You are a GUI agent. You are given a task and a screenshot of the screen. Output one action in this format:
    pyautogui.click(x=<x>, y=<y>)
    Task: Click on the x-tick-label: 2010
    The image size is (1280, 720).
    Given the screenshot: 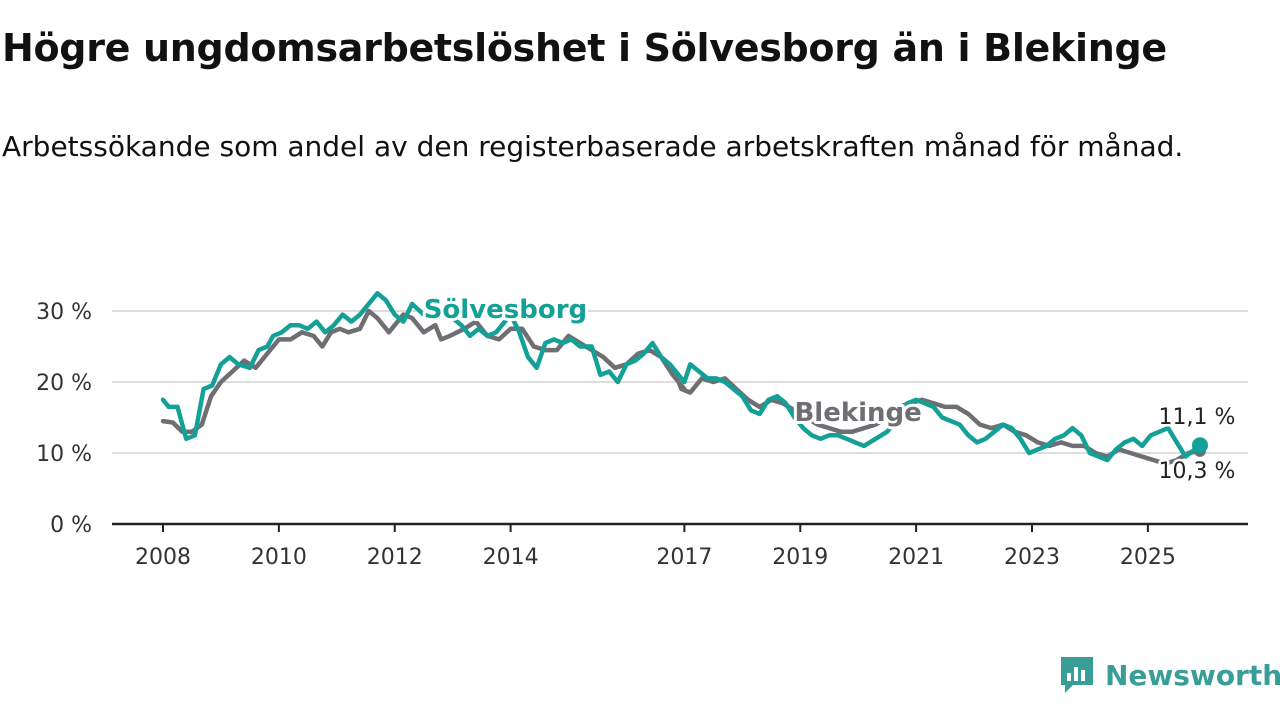 What is the action you would take?
    pyautogui.click(x=279, y=557)
    